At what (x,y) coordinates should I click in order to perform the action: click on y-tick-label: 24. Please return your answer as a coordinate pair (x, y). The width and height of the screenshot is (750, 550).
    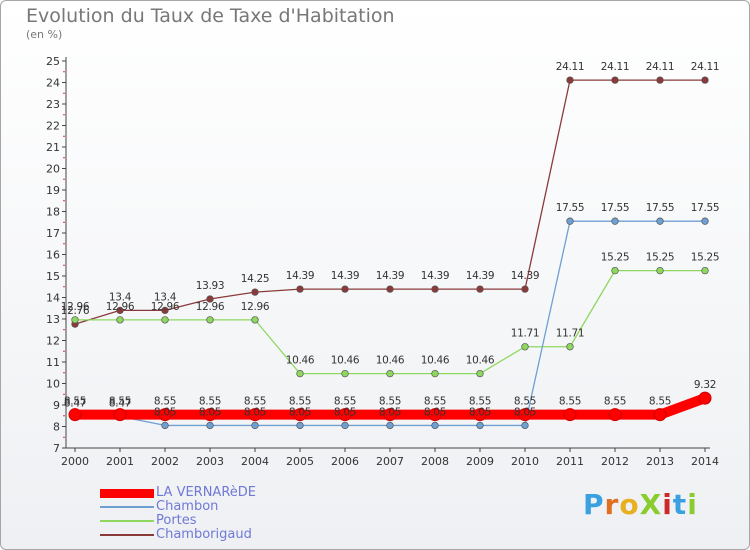
    Looking at the image, I should click on (53, 83).